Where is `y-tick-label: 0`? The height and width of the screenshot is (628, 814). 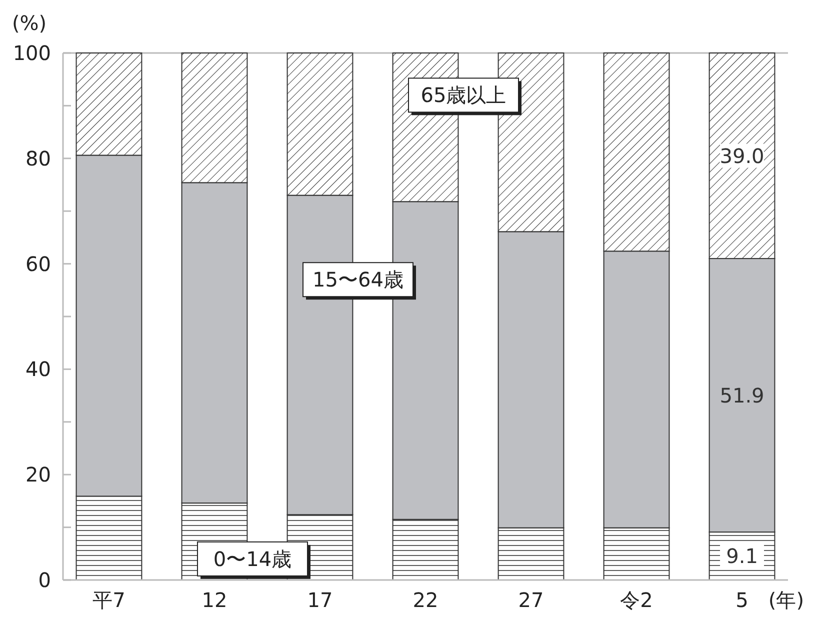 y-tick-label: 0 is located at coordinates (44, 580).